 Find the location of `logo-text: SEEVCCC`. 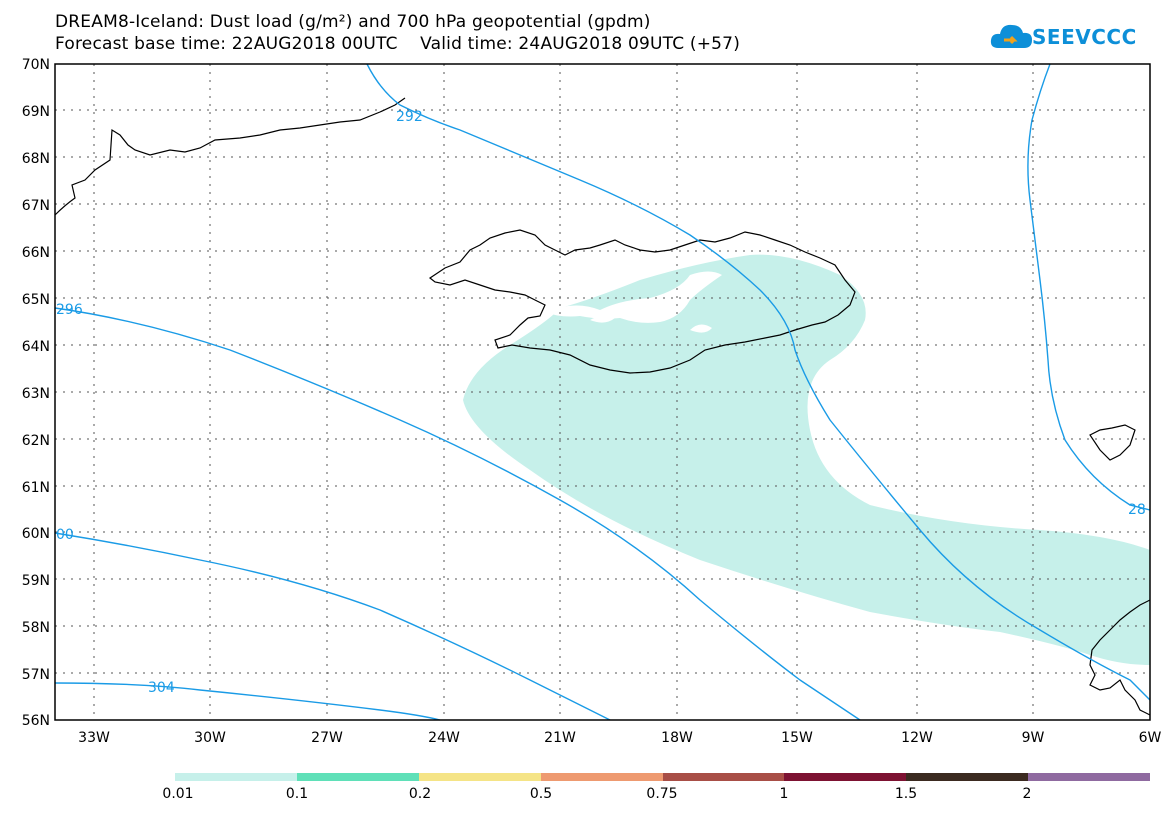

logo-text: SEEVCCC is located at coordinates (1084, 37).